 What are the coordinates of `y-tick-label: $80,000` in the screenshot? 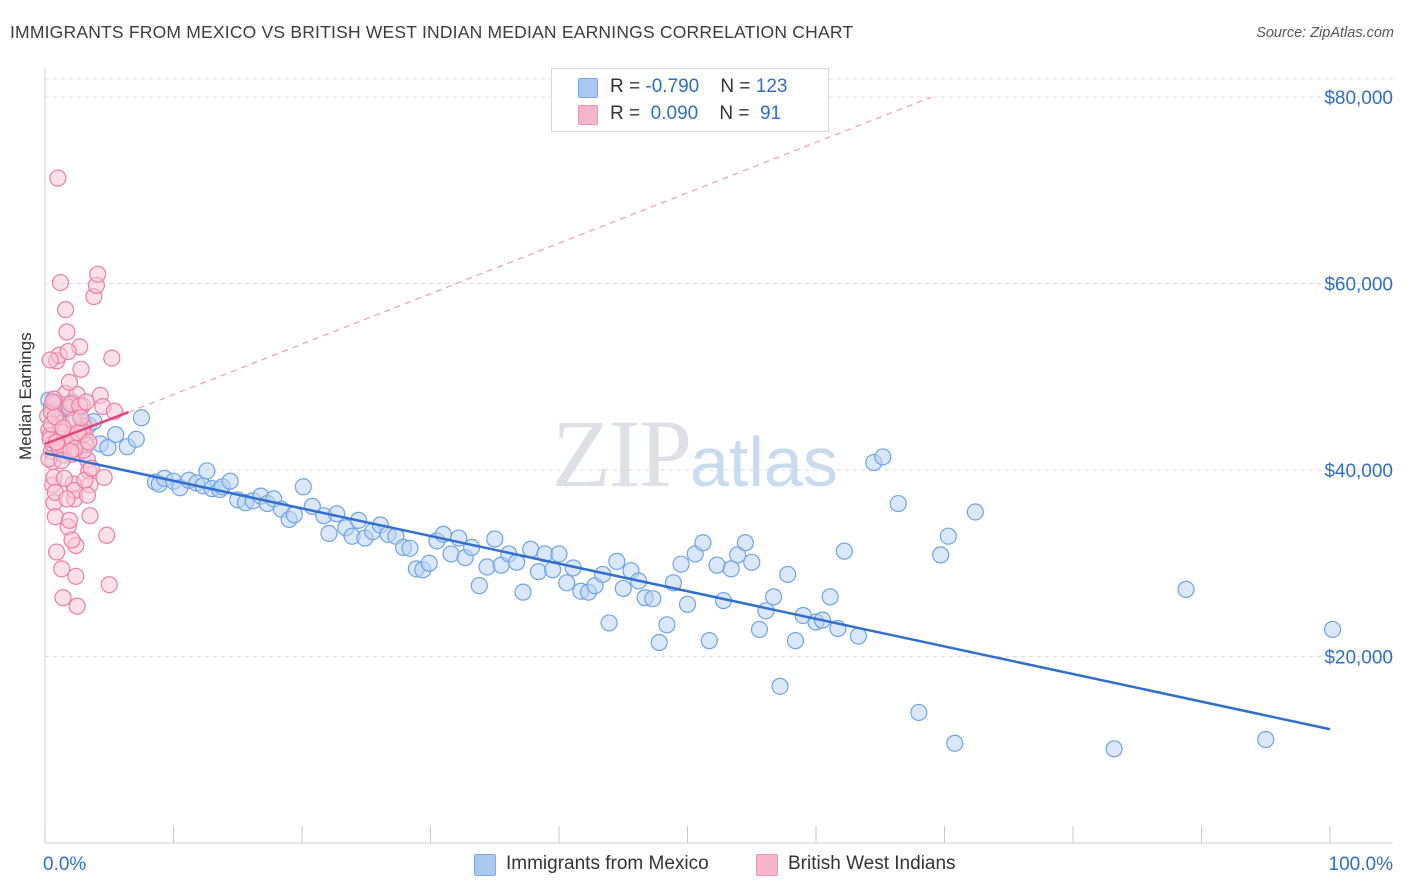 It's located at (1358, 98).